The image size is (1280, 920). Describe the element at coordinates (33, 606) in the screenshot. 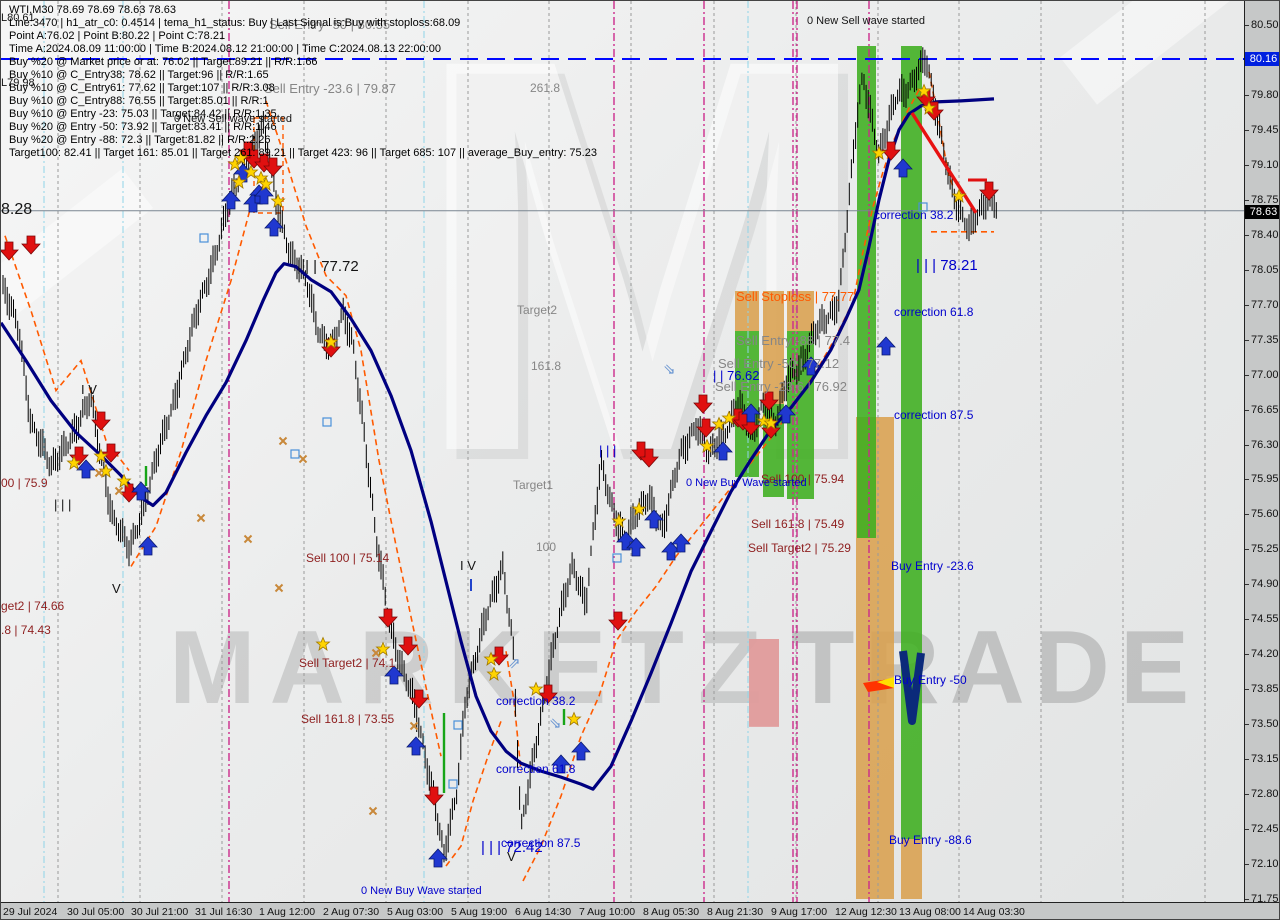

I see `chart-label: get2 | 74.66` at that location.